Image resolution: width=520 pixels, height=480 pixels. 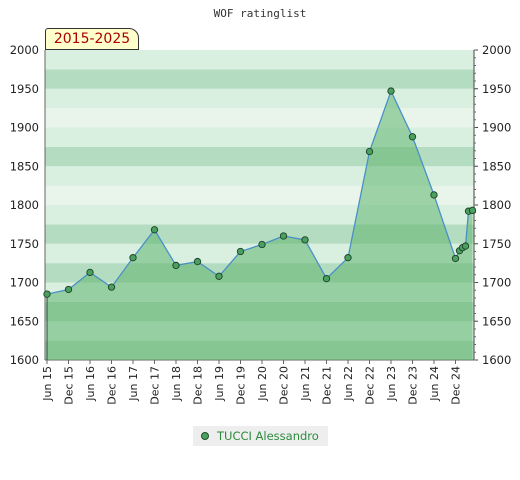 What do you see at coordinates (24, 50) in the screenshot?
I see `y-tick-label-left: 2000` at bounding box center [24, 50].